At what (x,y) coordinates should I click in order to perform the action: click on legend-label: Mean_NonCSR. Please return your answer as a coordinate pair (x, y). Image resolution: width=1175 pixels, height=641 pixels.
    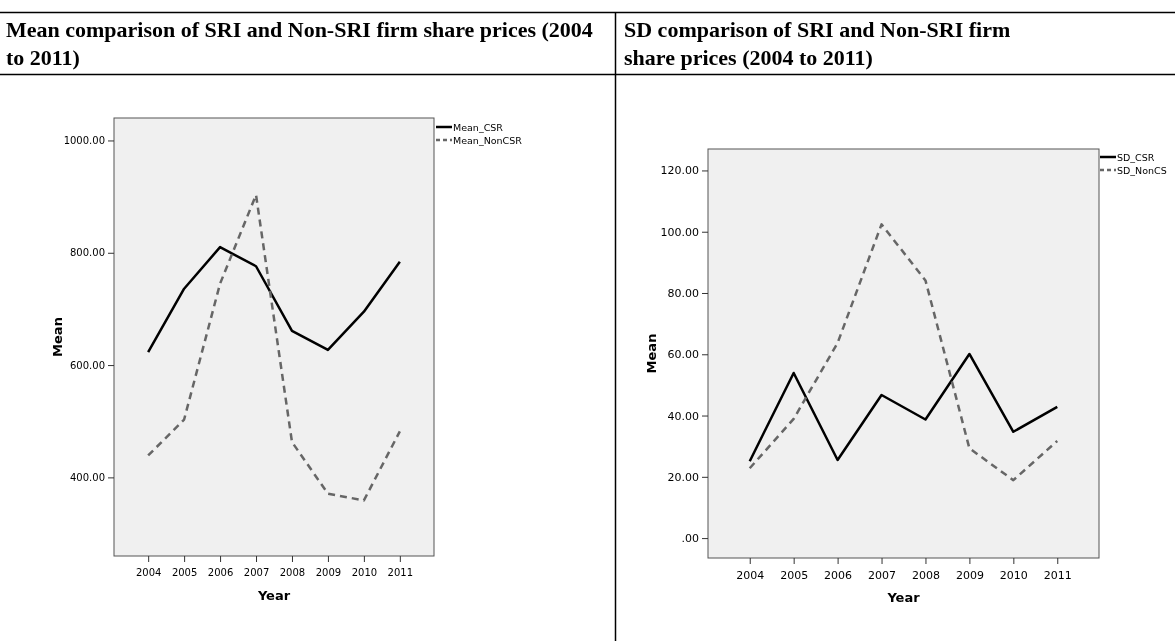
    Looking at the image, I should click on (488, 140).